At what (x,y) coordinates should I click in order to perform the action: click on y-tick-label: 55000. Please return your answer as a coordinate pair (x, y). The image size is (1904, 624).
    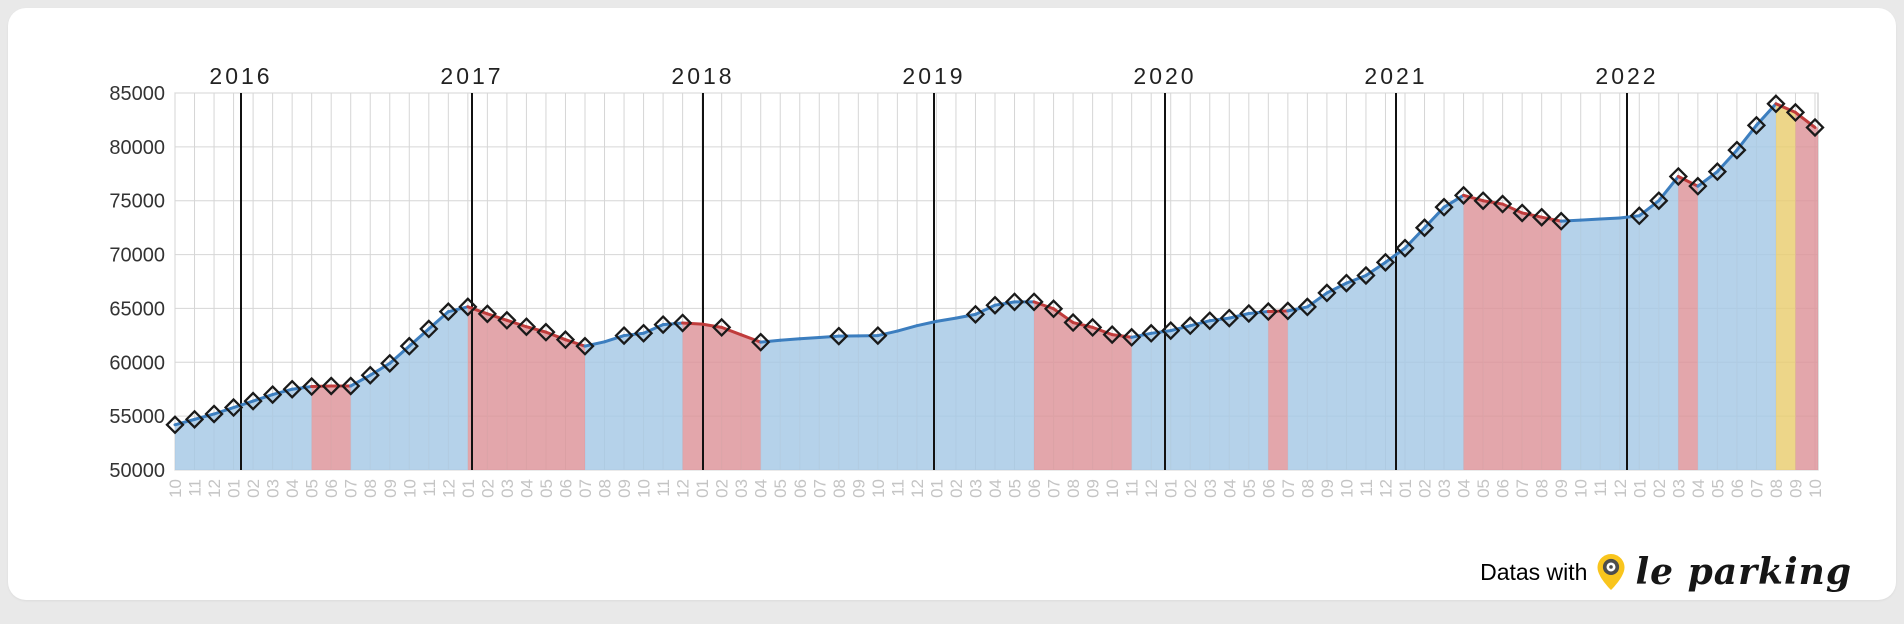
    Looking at the image, I should click on (137, 417).